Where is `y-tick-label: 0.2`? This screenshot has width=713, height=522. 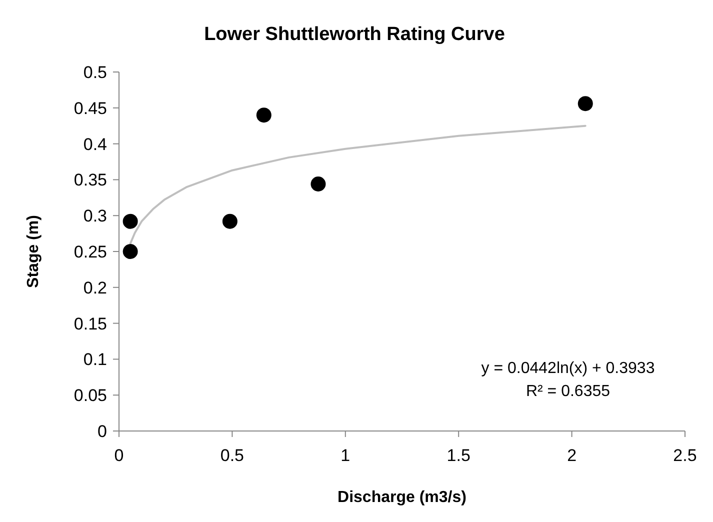
y-tick-label: 0.2 is located at coordinates (95, 288).